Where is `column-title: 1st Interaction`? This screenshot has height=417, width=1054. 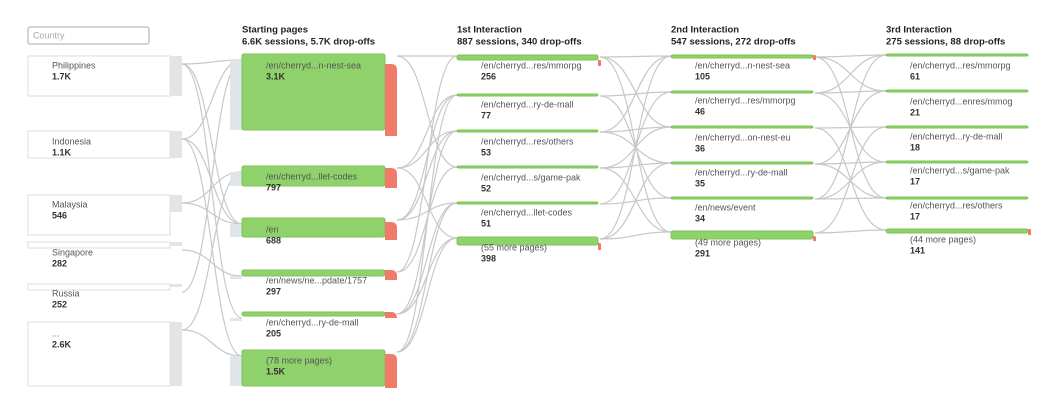
column-title: 1st Interaction is located at coordinates (489, 30).